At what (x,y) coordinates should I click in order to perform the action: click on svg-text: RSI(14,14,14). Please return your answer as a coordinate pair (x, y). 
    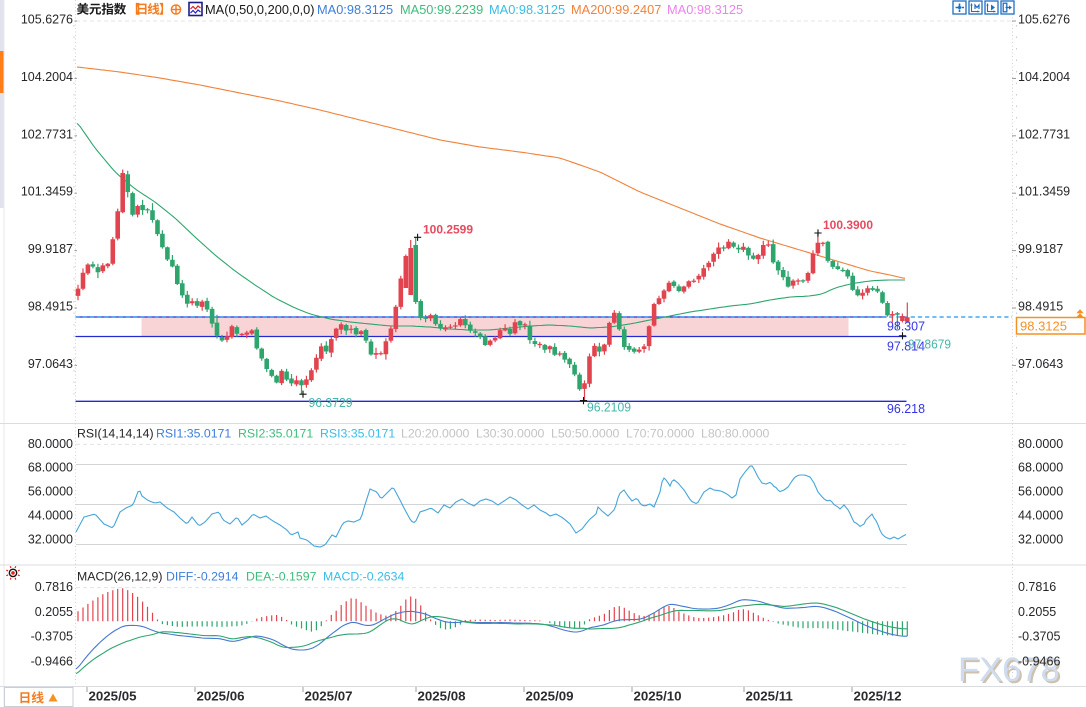
    Looking at the image, I should click on (115, 434).